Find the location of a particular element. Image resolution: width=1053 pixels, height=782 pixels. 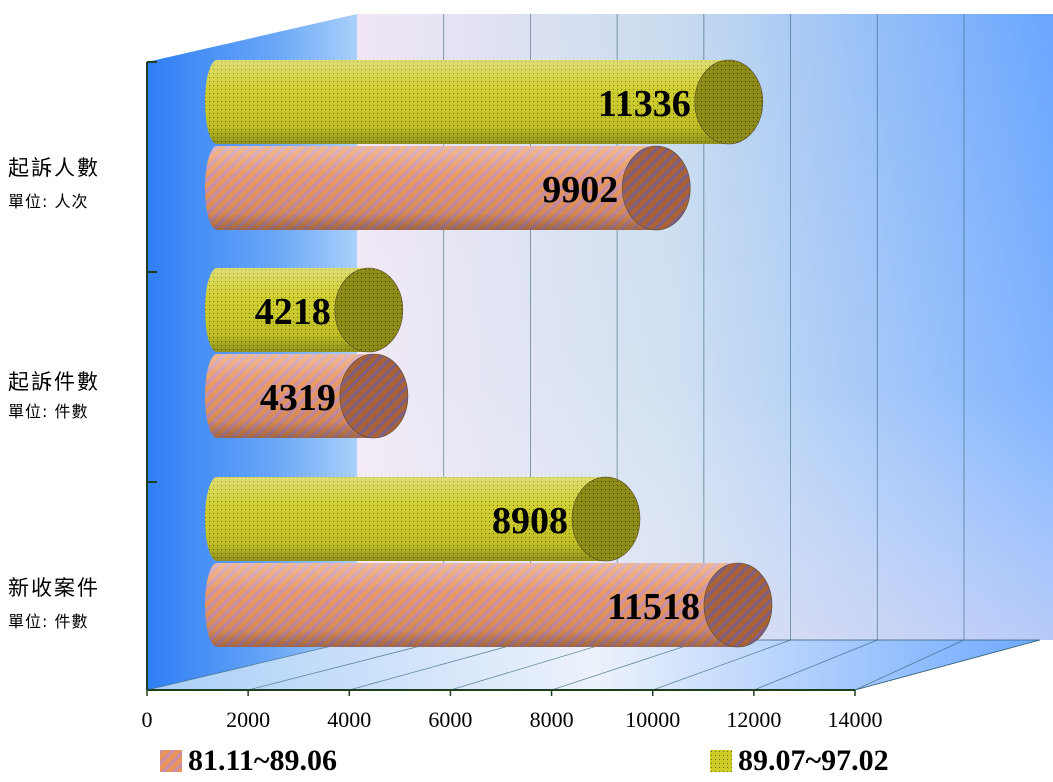

bar-s1-c2: 4319 is located at coordinates (307, 396).